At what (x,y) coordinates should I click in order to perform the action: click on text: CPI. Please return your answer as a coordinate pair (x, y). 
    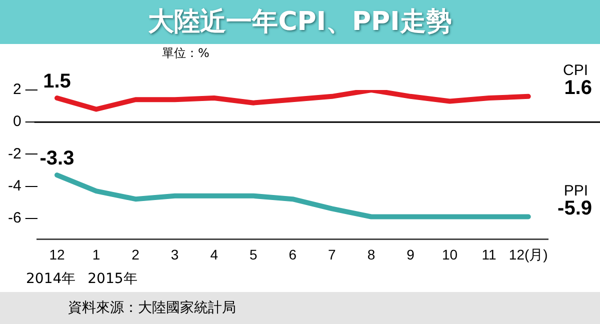
    Looking at the image, I should click on (575, 71).